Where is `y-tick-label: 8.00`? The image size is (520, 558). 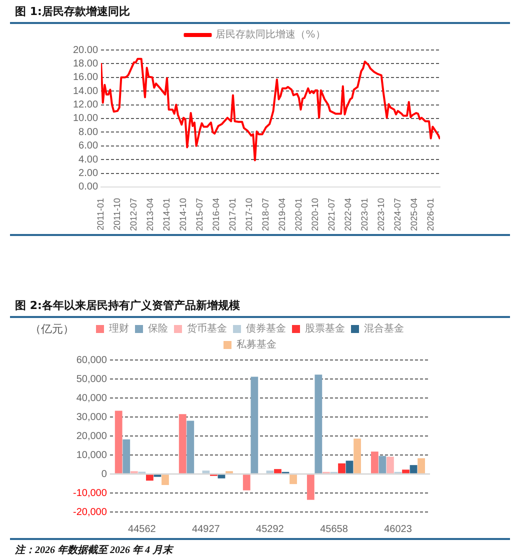
y-tick-label: 8.00 is located at coordinates (88, 132).